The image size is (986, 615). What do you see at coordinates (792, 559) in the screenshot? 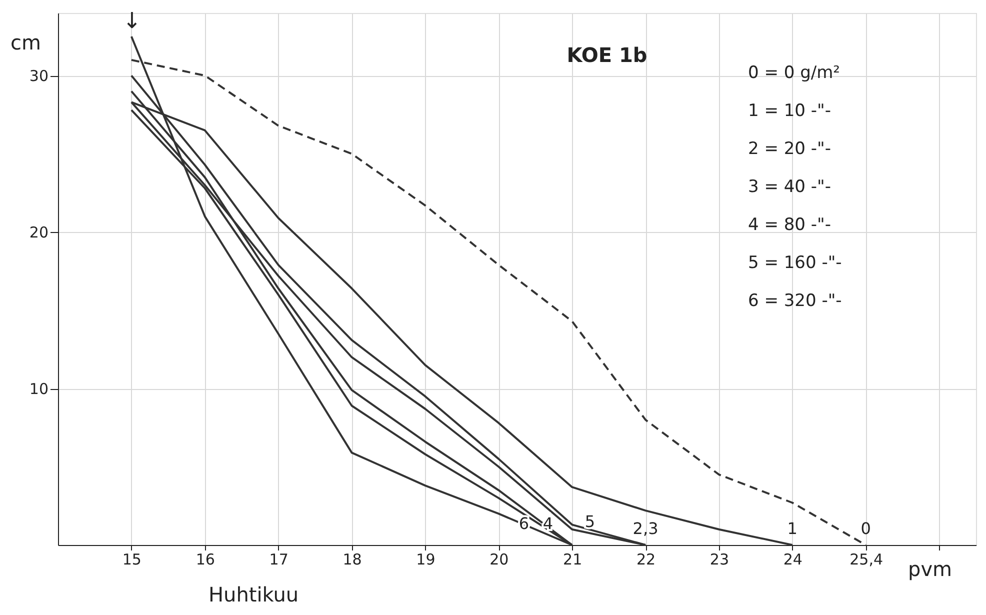
I see `x-tick-label: 24` at bounding box center [792, 559].